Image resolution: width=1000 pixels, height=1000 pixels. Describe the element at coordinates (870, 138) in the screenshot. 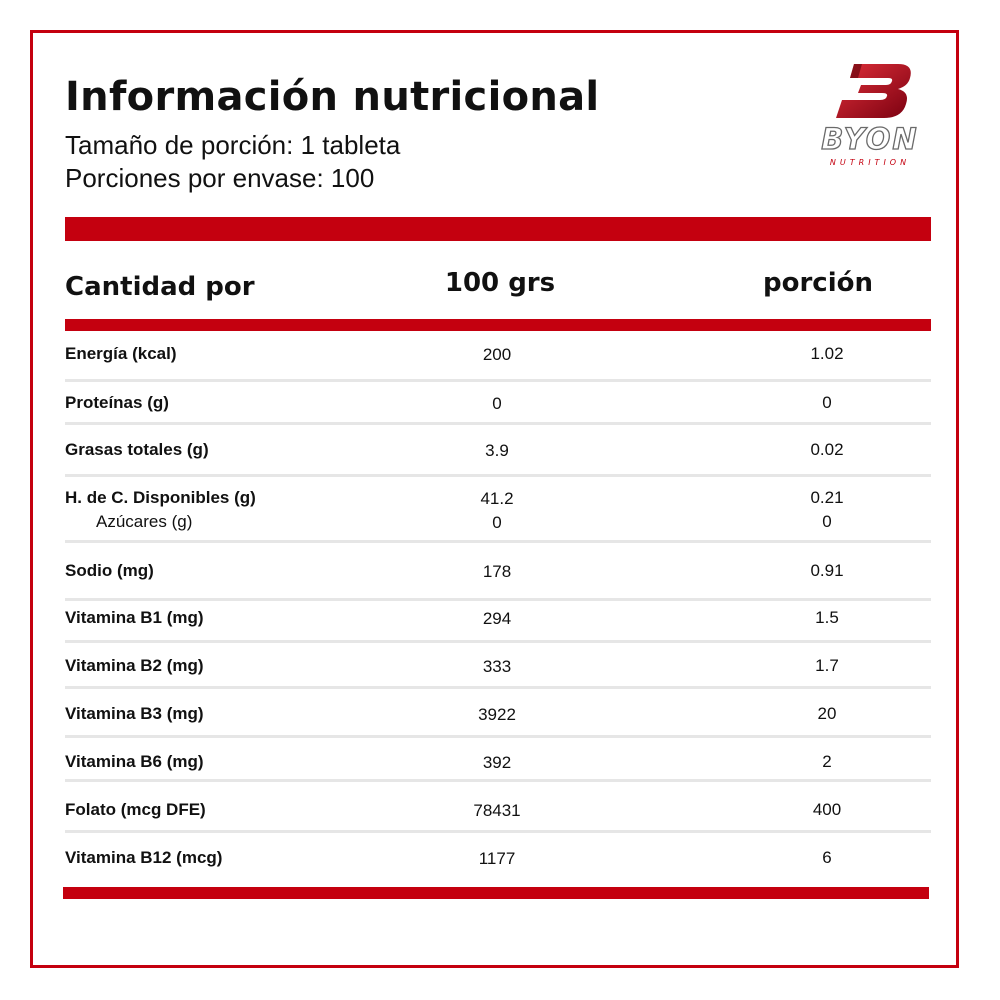

I see `logo-wordmark: BYON` at that location.